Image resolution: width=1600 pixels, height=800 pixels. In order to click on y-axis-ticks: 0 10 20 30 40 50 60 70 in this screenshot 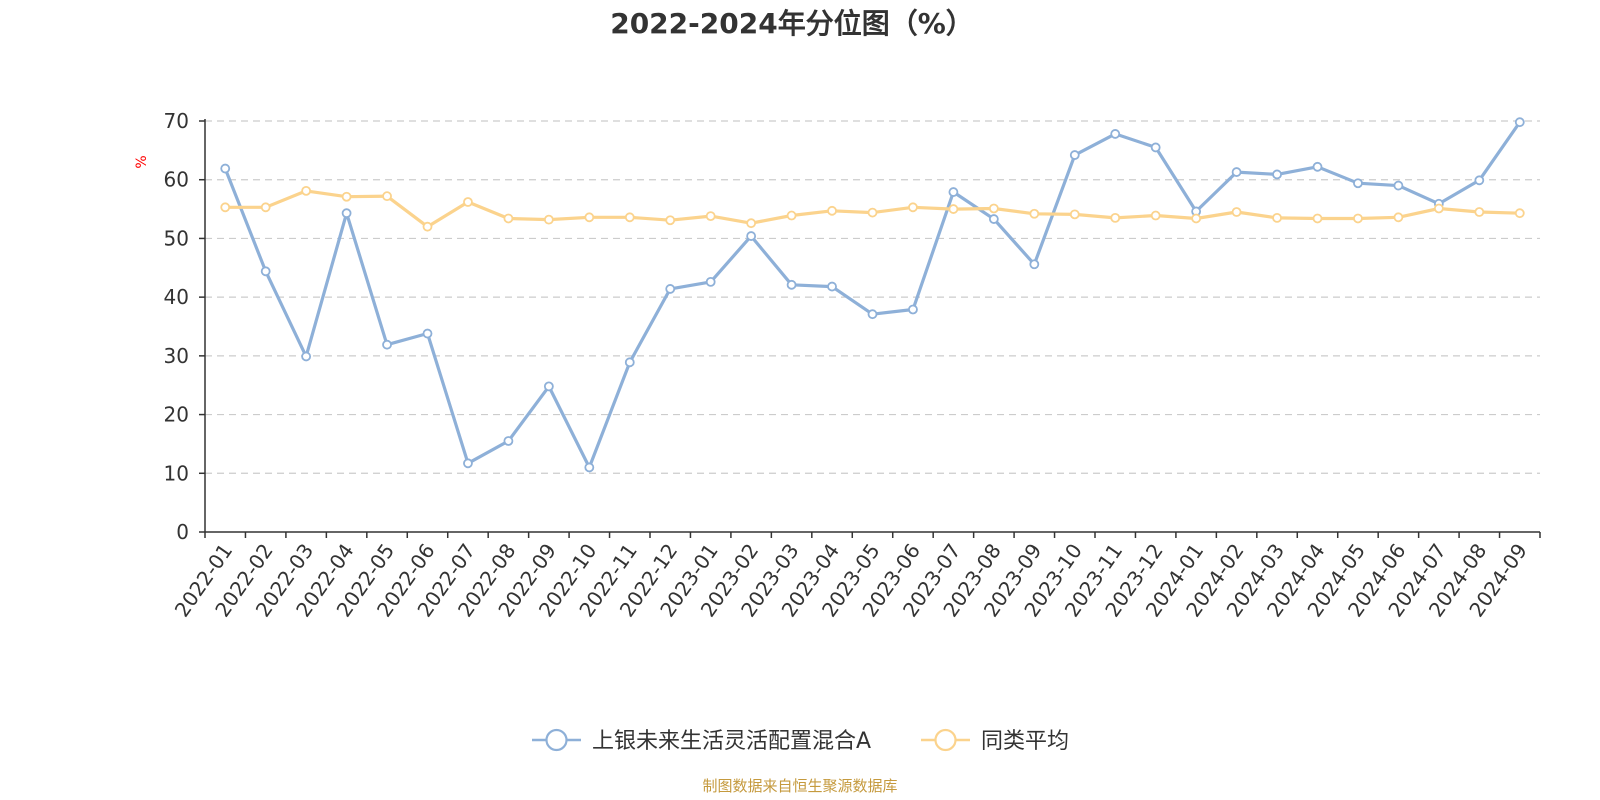, I will do `click(184, 326)`.